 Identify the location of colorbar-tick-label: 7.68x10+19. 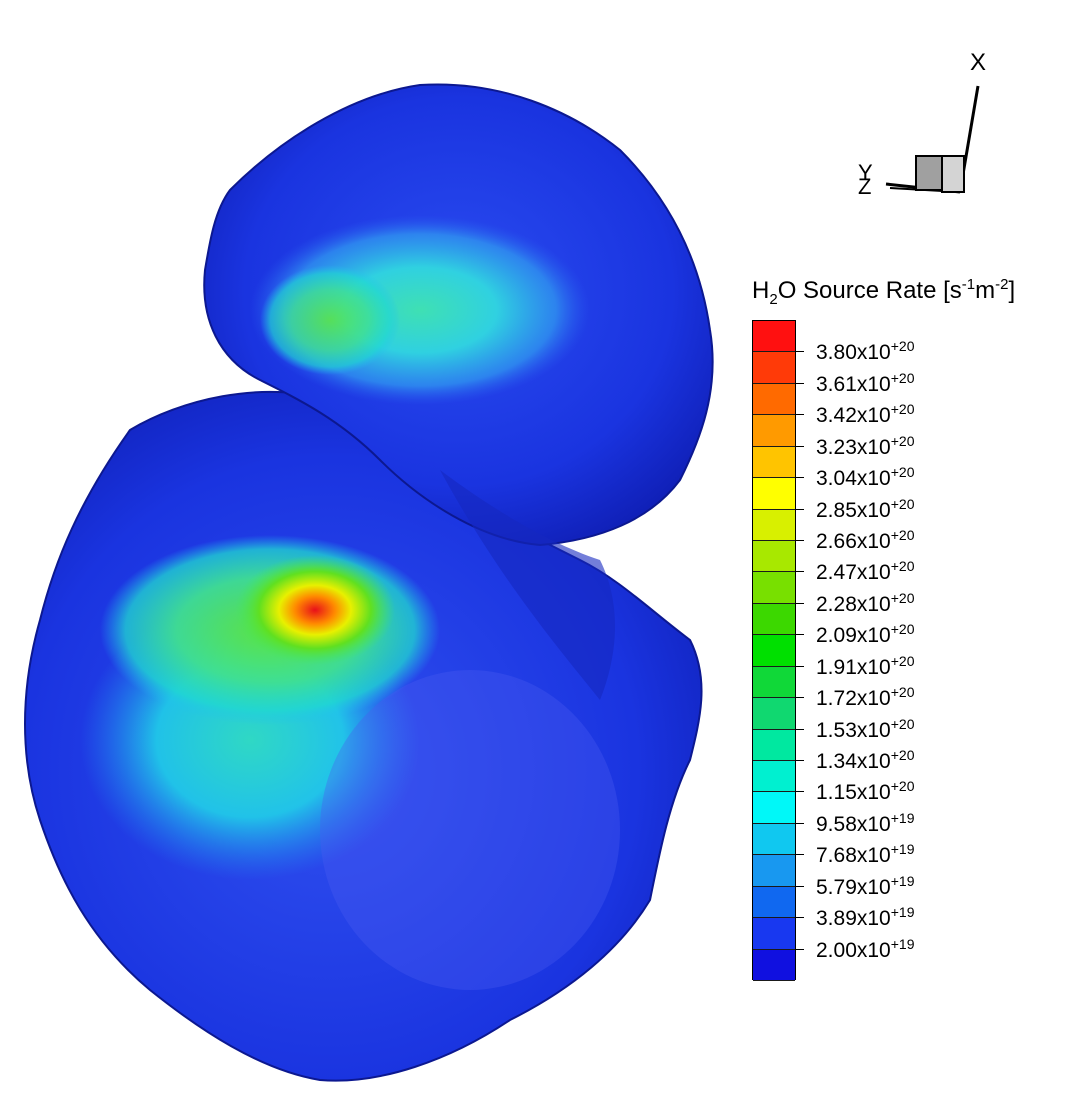
(865, 854).